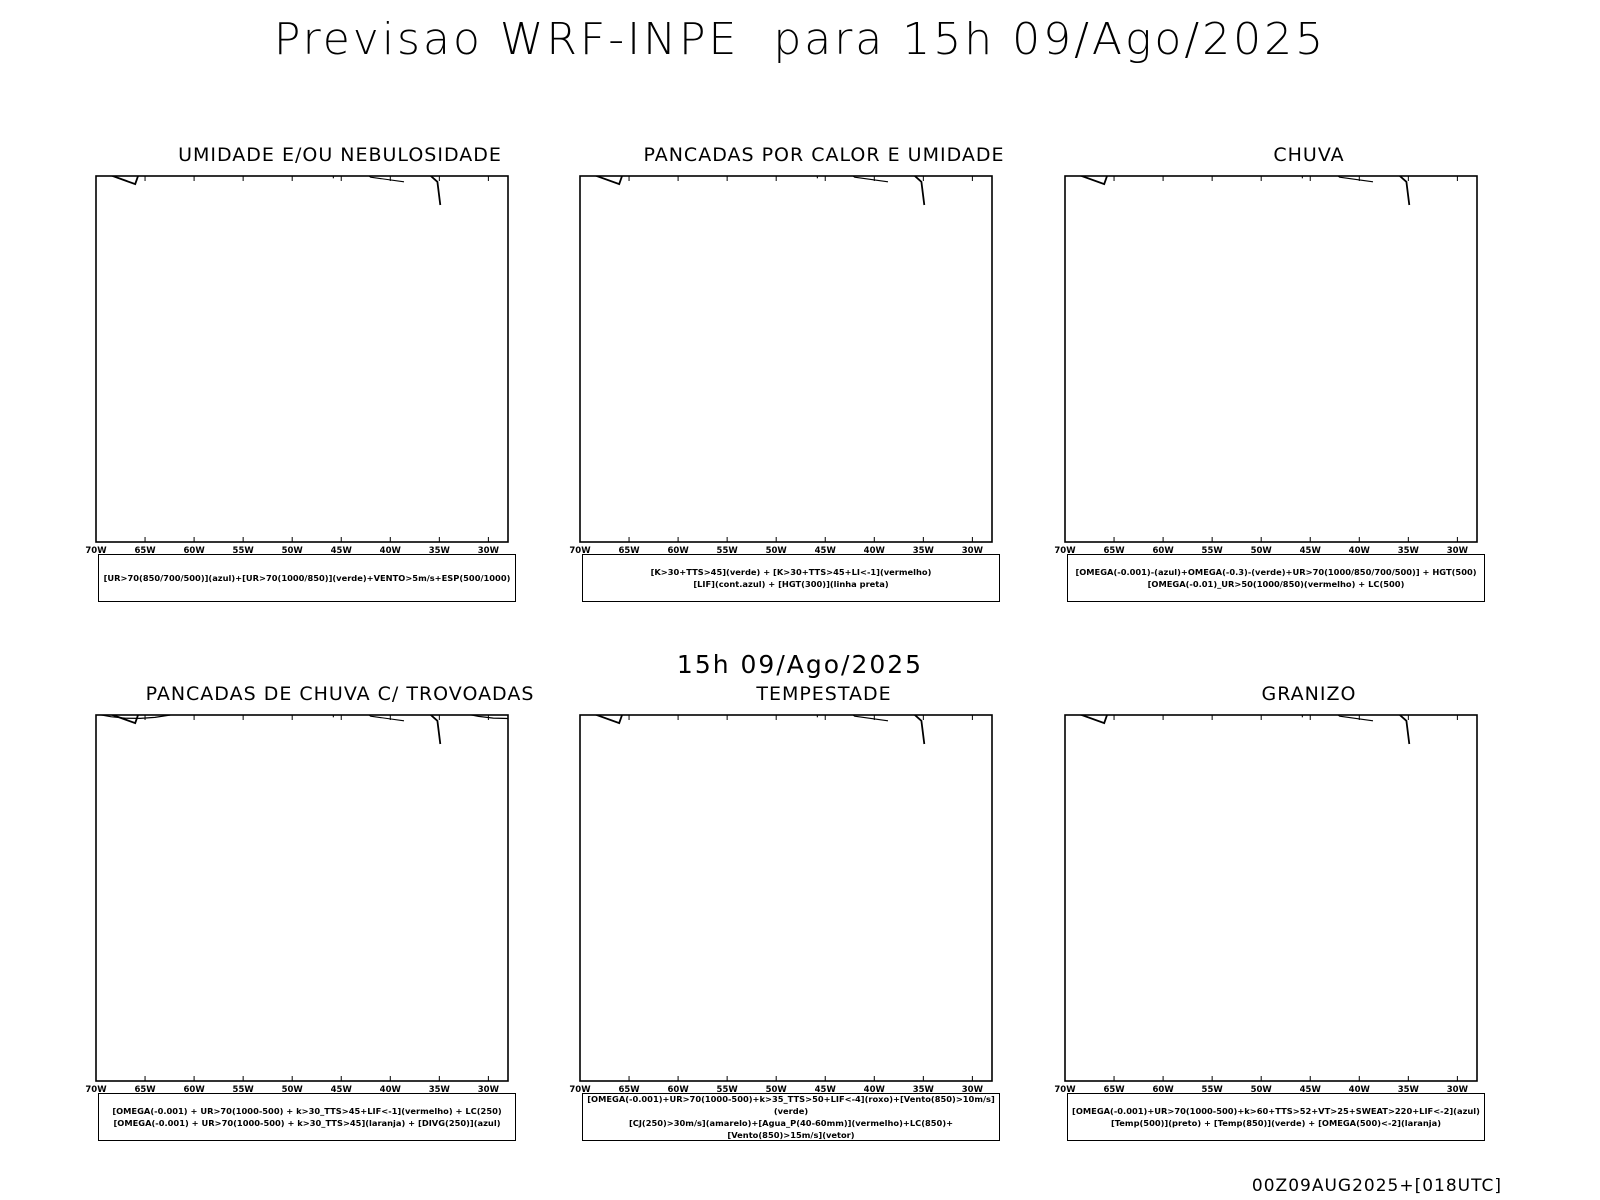 The image size is (1600, 1200). Describe the element at coordinates (800, 664) in the screenshot. I see `mid-date-label: 15h 09/Ago/2025` at that location.